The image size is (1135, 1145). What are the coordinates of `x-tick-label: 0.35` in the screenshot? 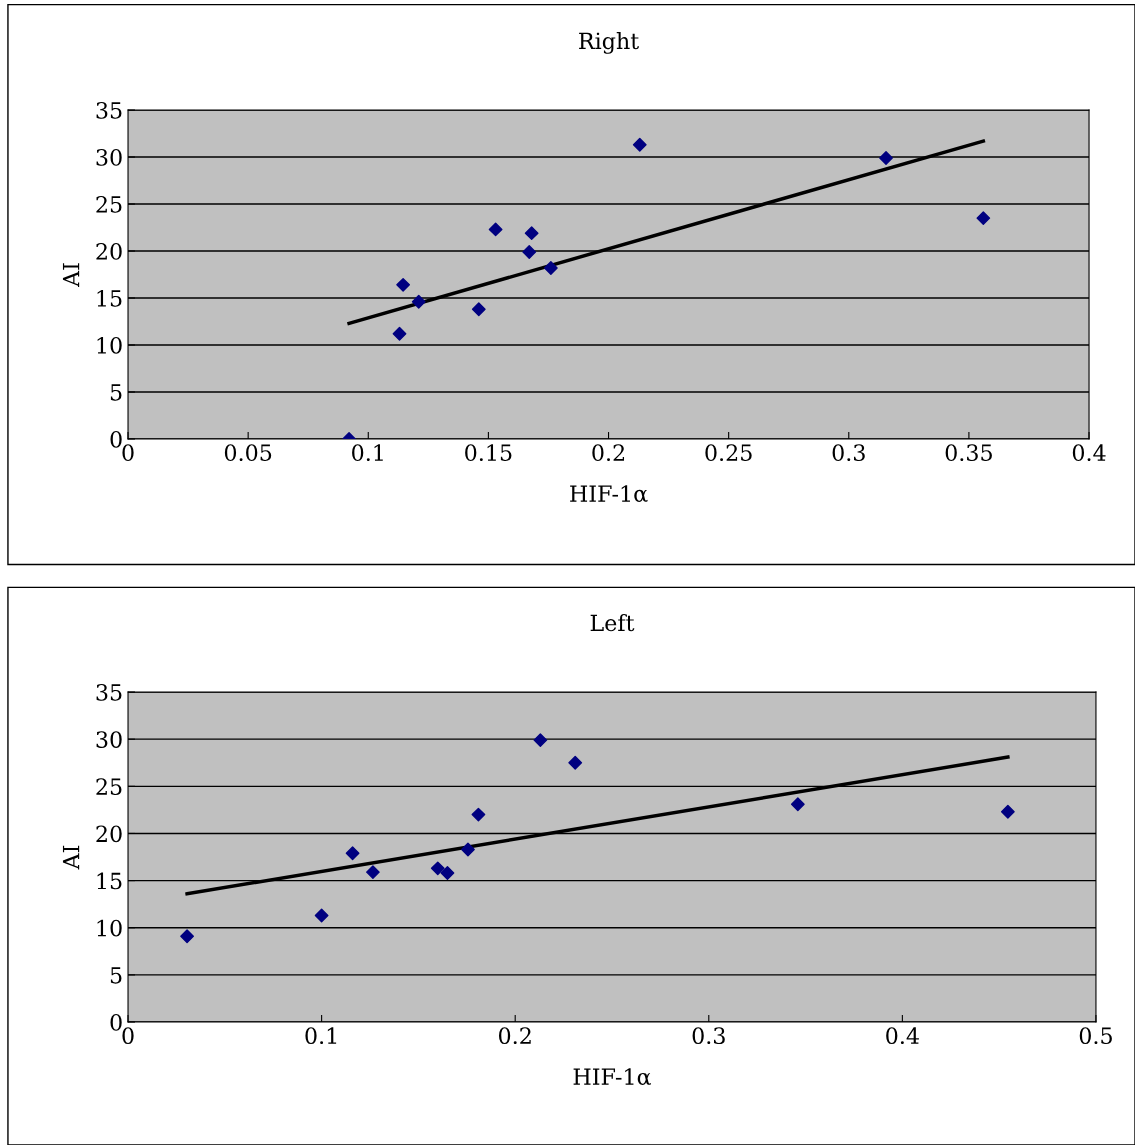 It's located at (968, 453).